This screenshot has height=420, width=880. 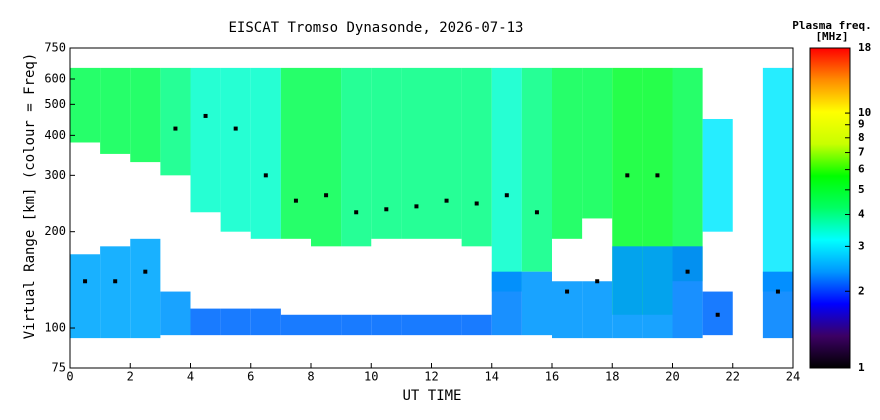 What do you see at coordinates (371, 377) in the screenshot?
I see `x-tick-label: 10` at bounding box center [371, 377].